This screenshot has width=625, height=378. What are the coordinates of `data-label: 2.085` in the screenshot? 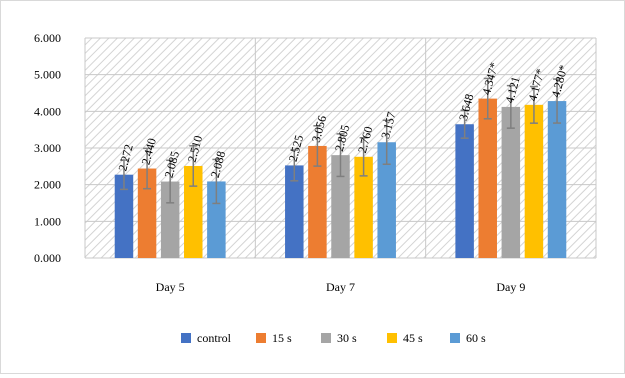 It's located at (172, 165).